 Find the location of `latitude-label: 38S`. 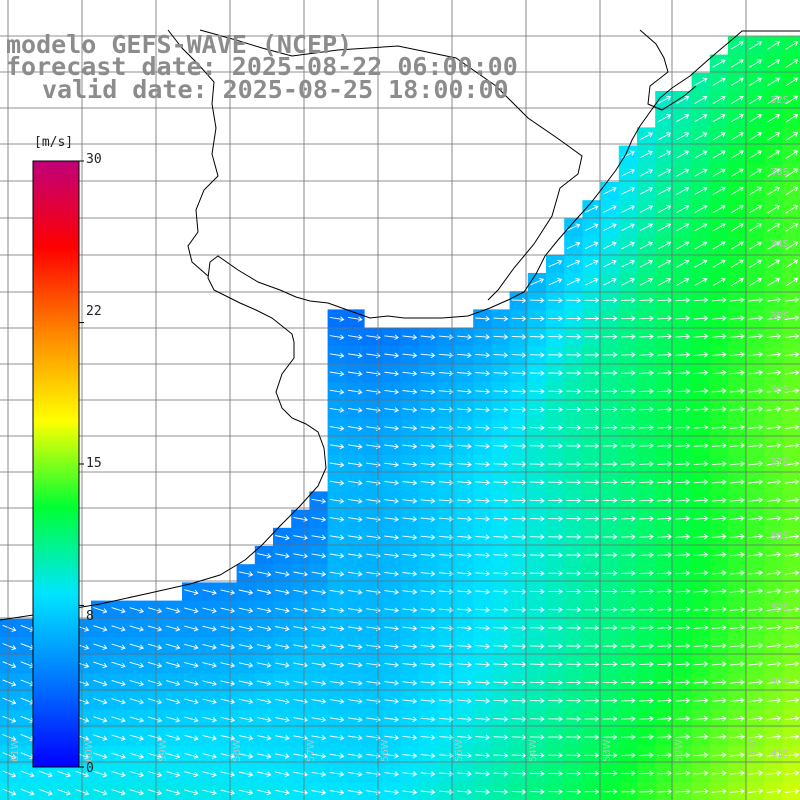

latitude-label: 38S is located at coordinates (779, 536).